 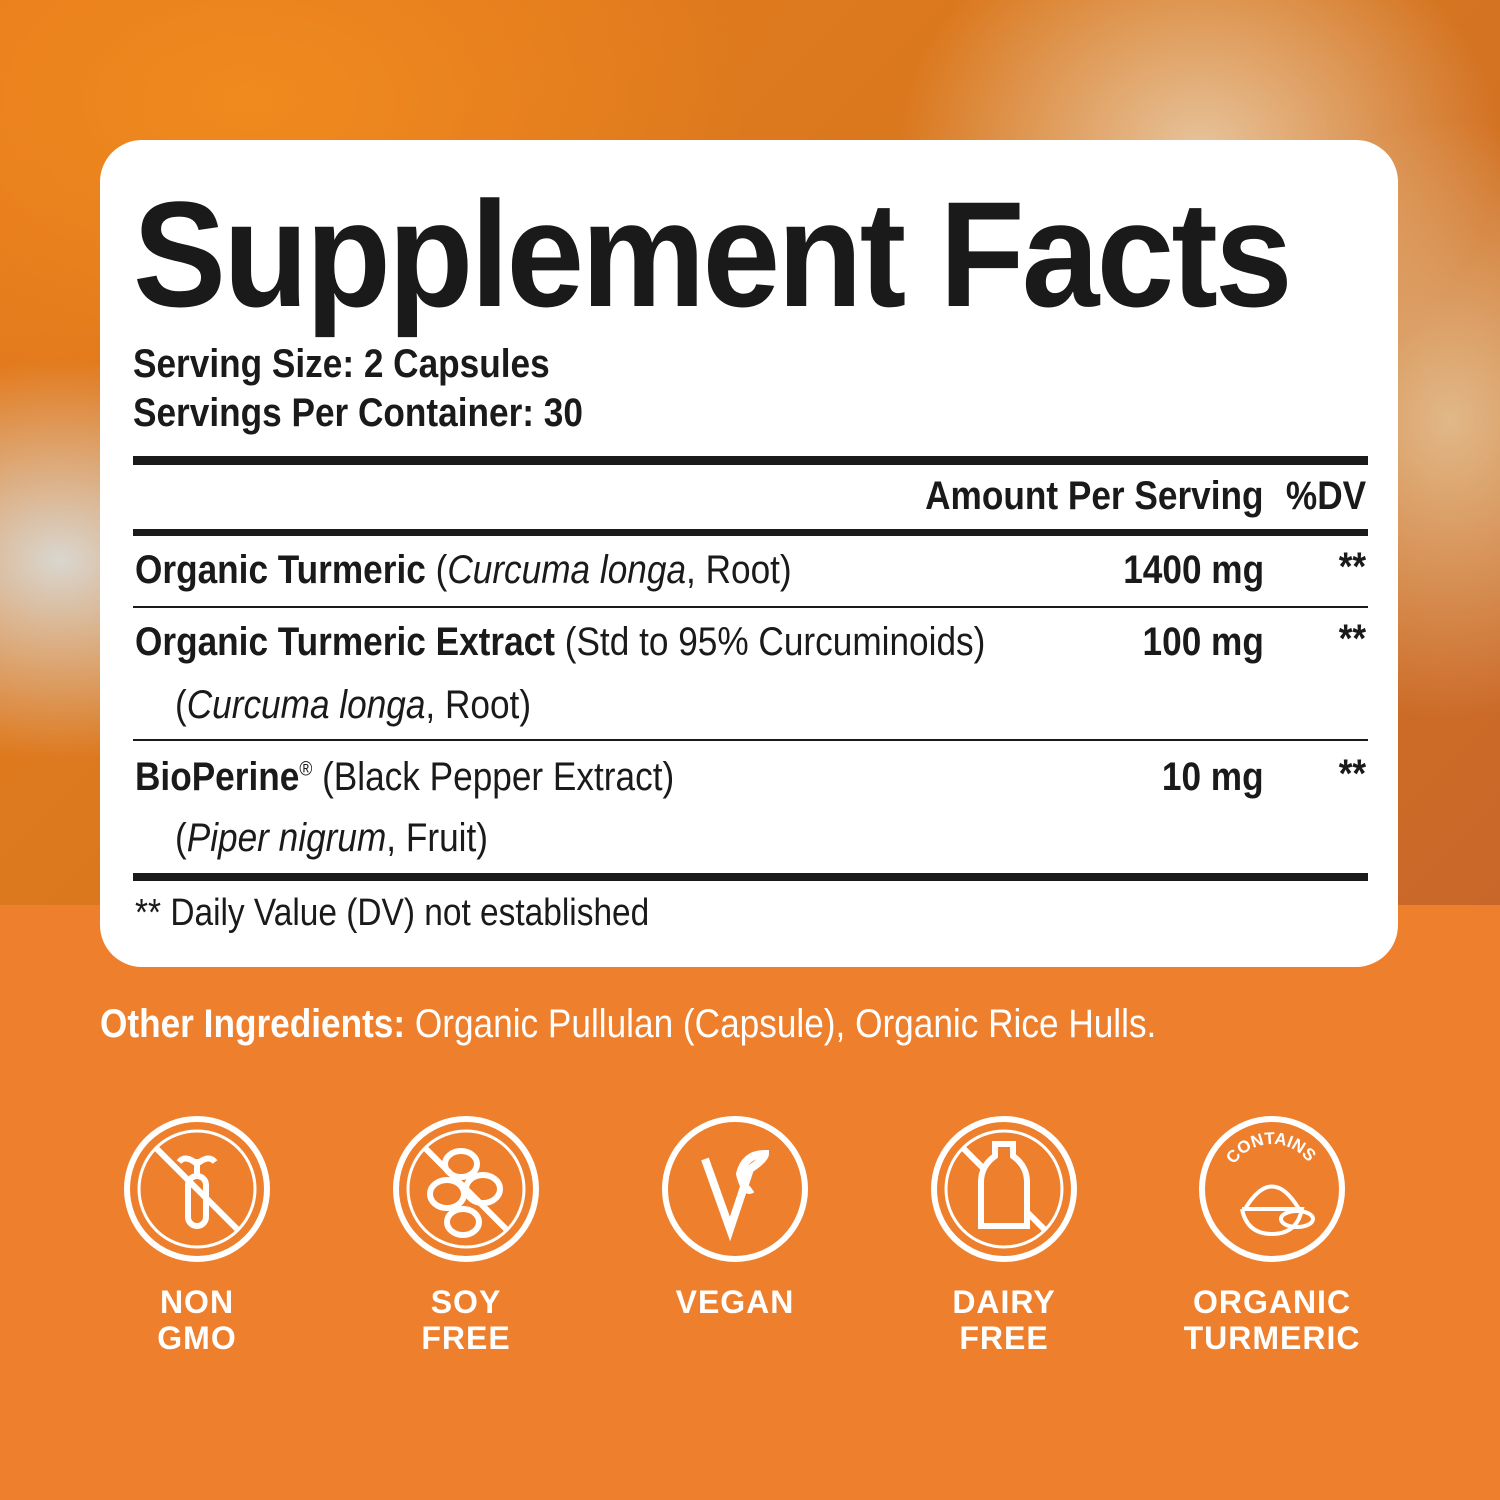 I want to click on ingredient-source: (Curcuma longa, Root), so click(x=353, y=705).